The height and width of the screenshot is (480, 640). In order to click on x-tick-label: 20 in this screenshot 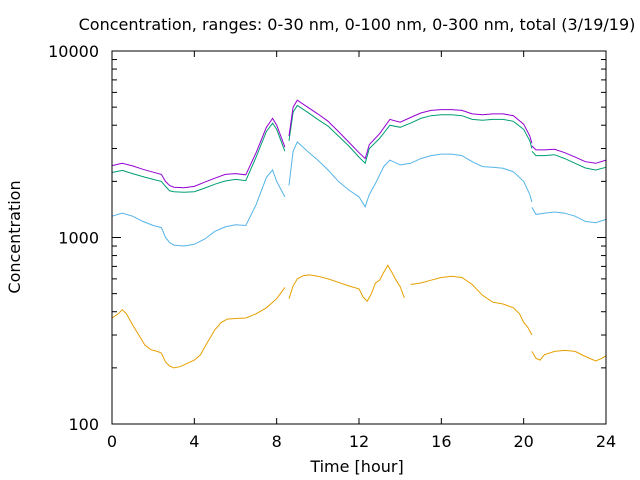, I will do `click(523, 441)`.